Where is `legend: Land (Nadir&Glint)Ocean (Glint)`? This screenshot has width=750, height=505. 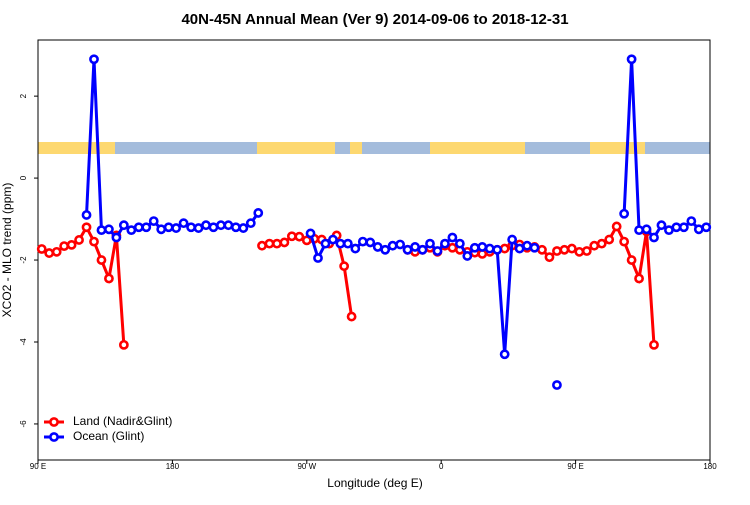
legend: Land (Nadir&Glint)Ocean (Glint) is located at coordinates (108, 428).